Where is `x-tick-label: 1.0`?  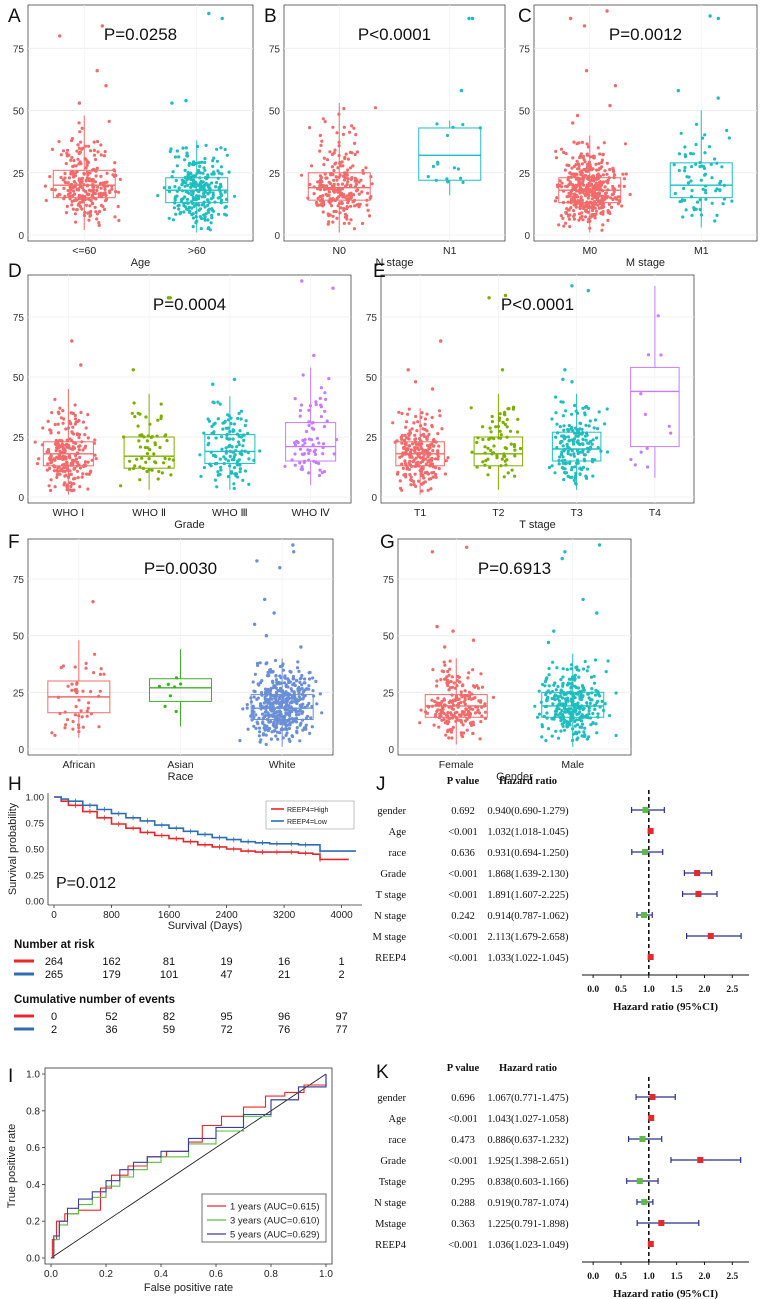
x-tick-label: 1.0 is located at coordinates (649, 1277).